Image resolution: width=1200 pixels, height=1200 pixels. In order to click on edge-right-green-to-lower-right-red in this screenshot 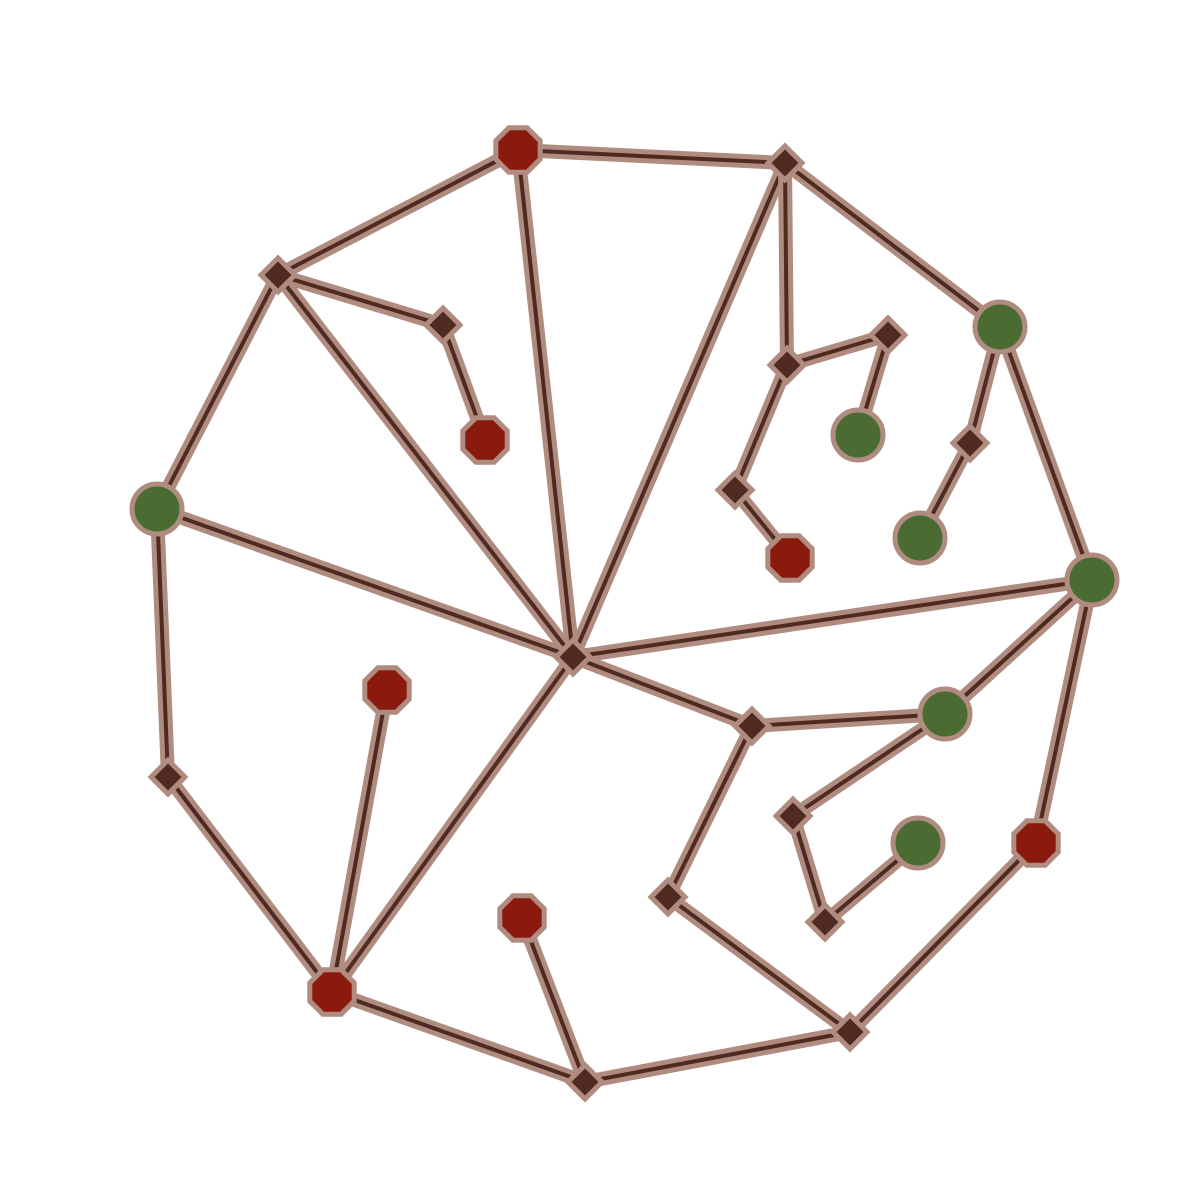, I will do `click(1064, 711)`.